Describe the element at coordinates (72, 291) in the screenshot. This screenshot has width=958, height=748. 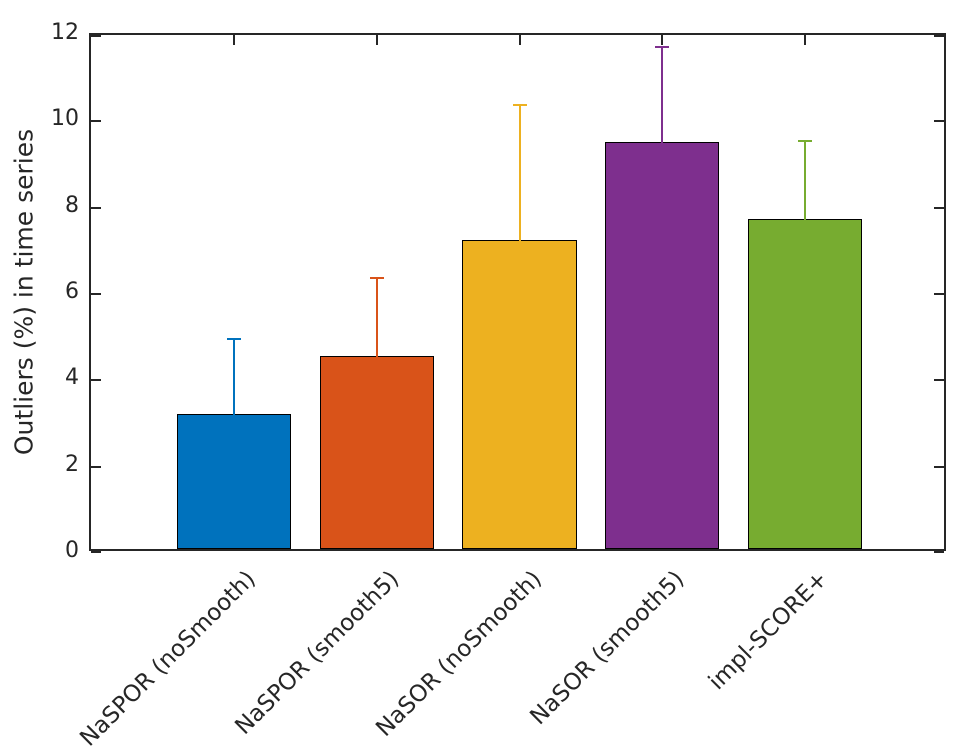
I see `y-tick-label: 6` at that location.